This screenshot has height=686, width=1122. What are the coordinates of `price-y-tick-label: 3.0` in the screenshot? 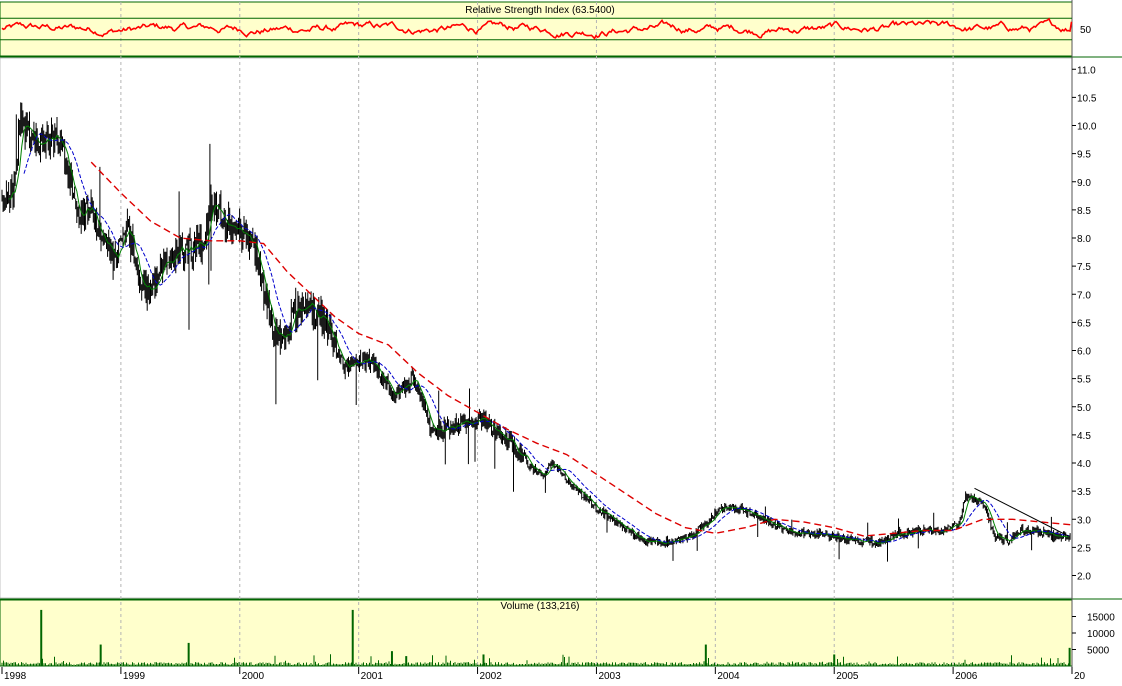 It's located at (1084, 520).